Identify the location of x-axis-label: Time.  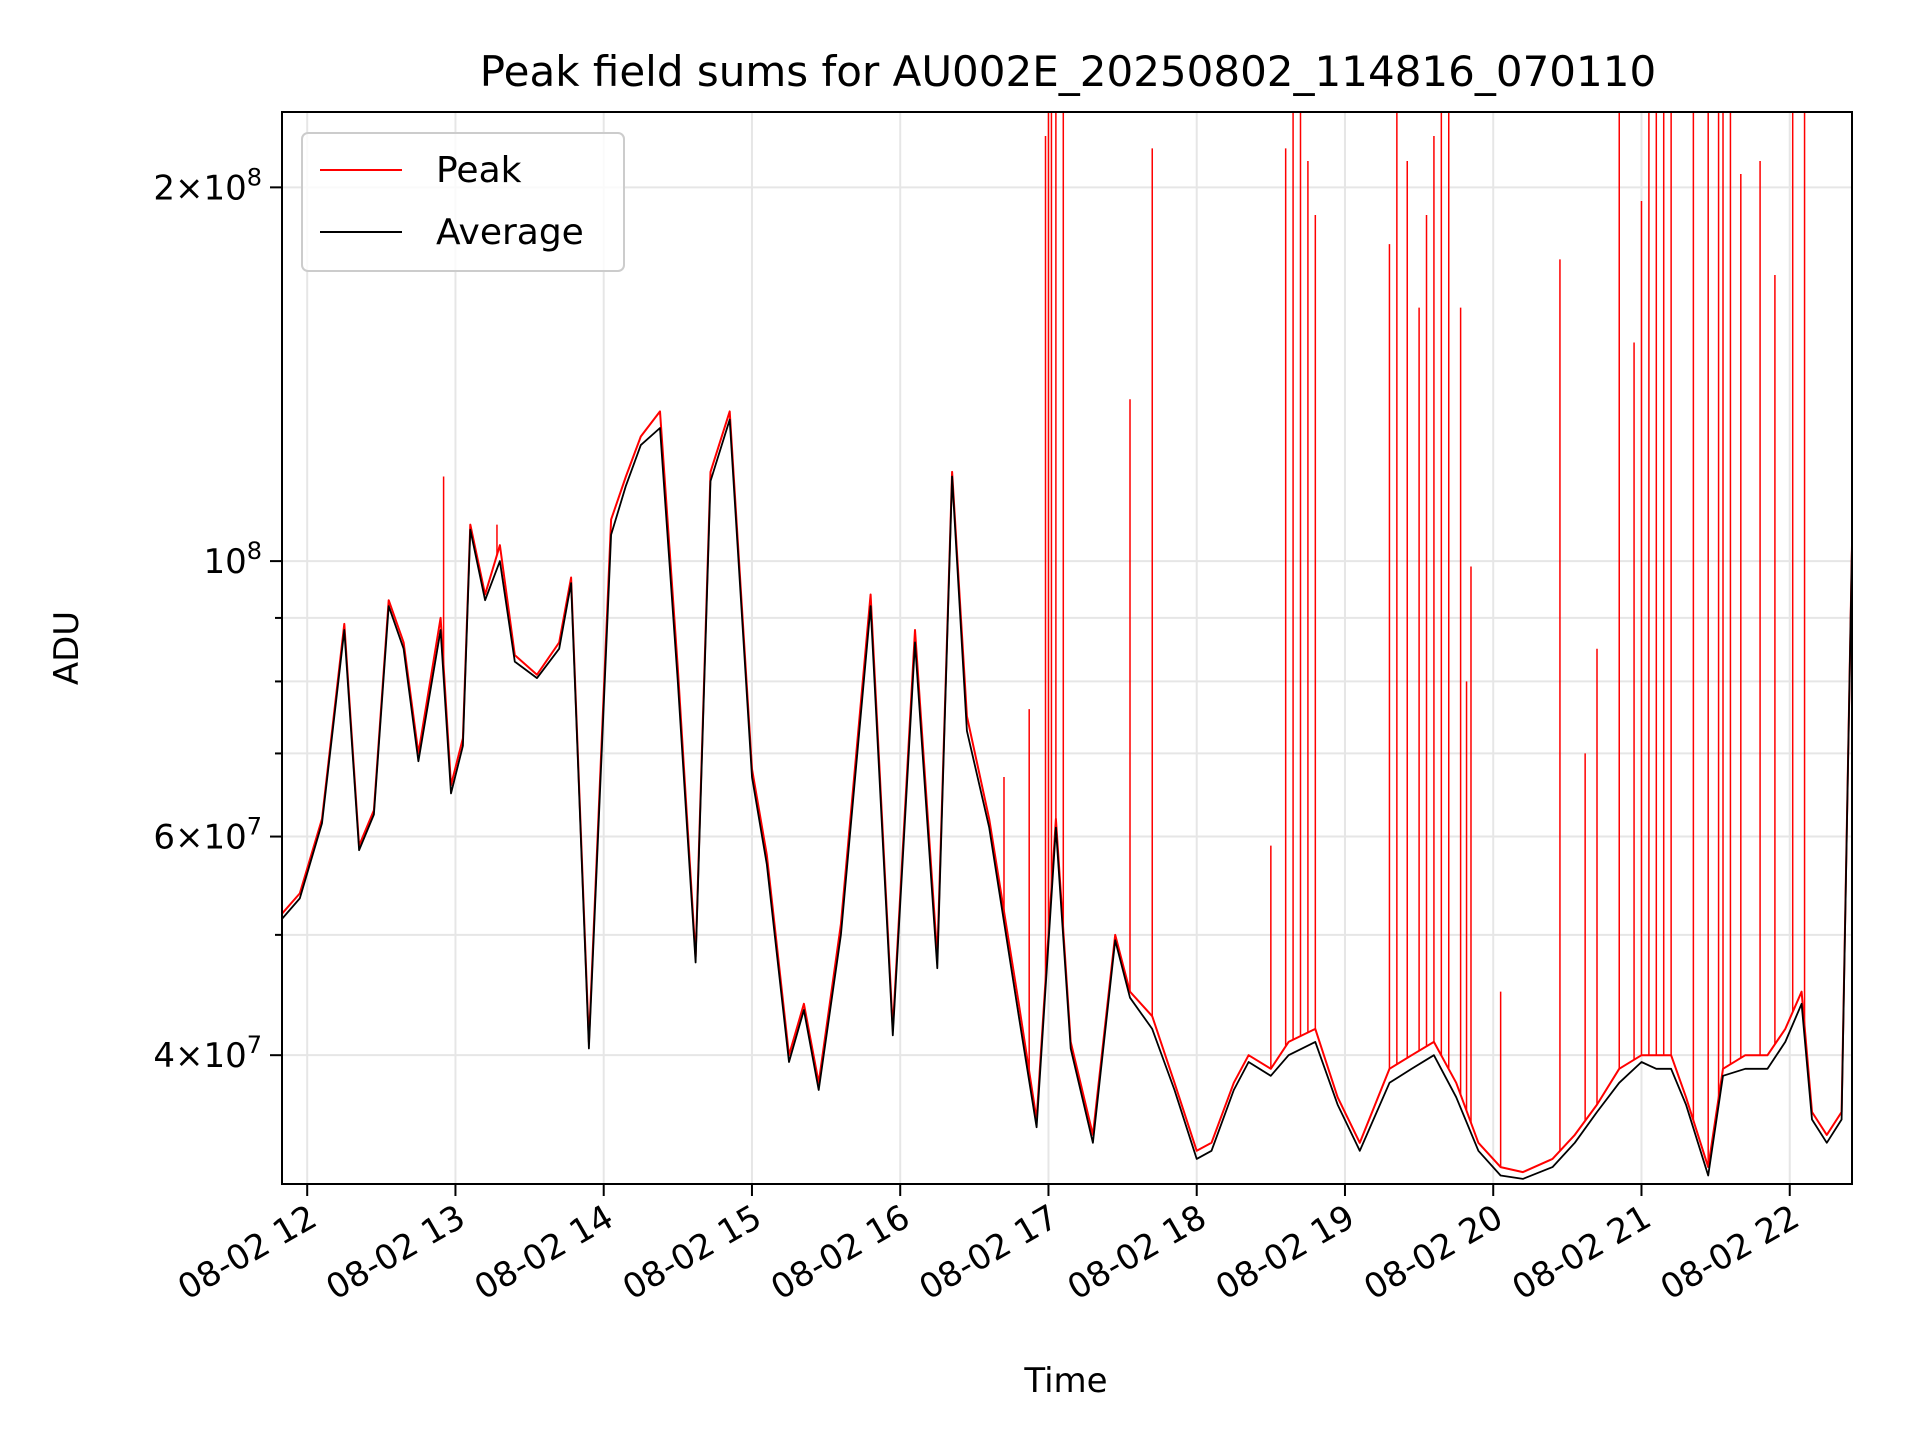
(1065, 1381).